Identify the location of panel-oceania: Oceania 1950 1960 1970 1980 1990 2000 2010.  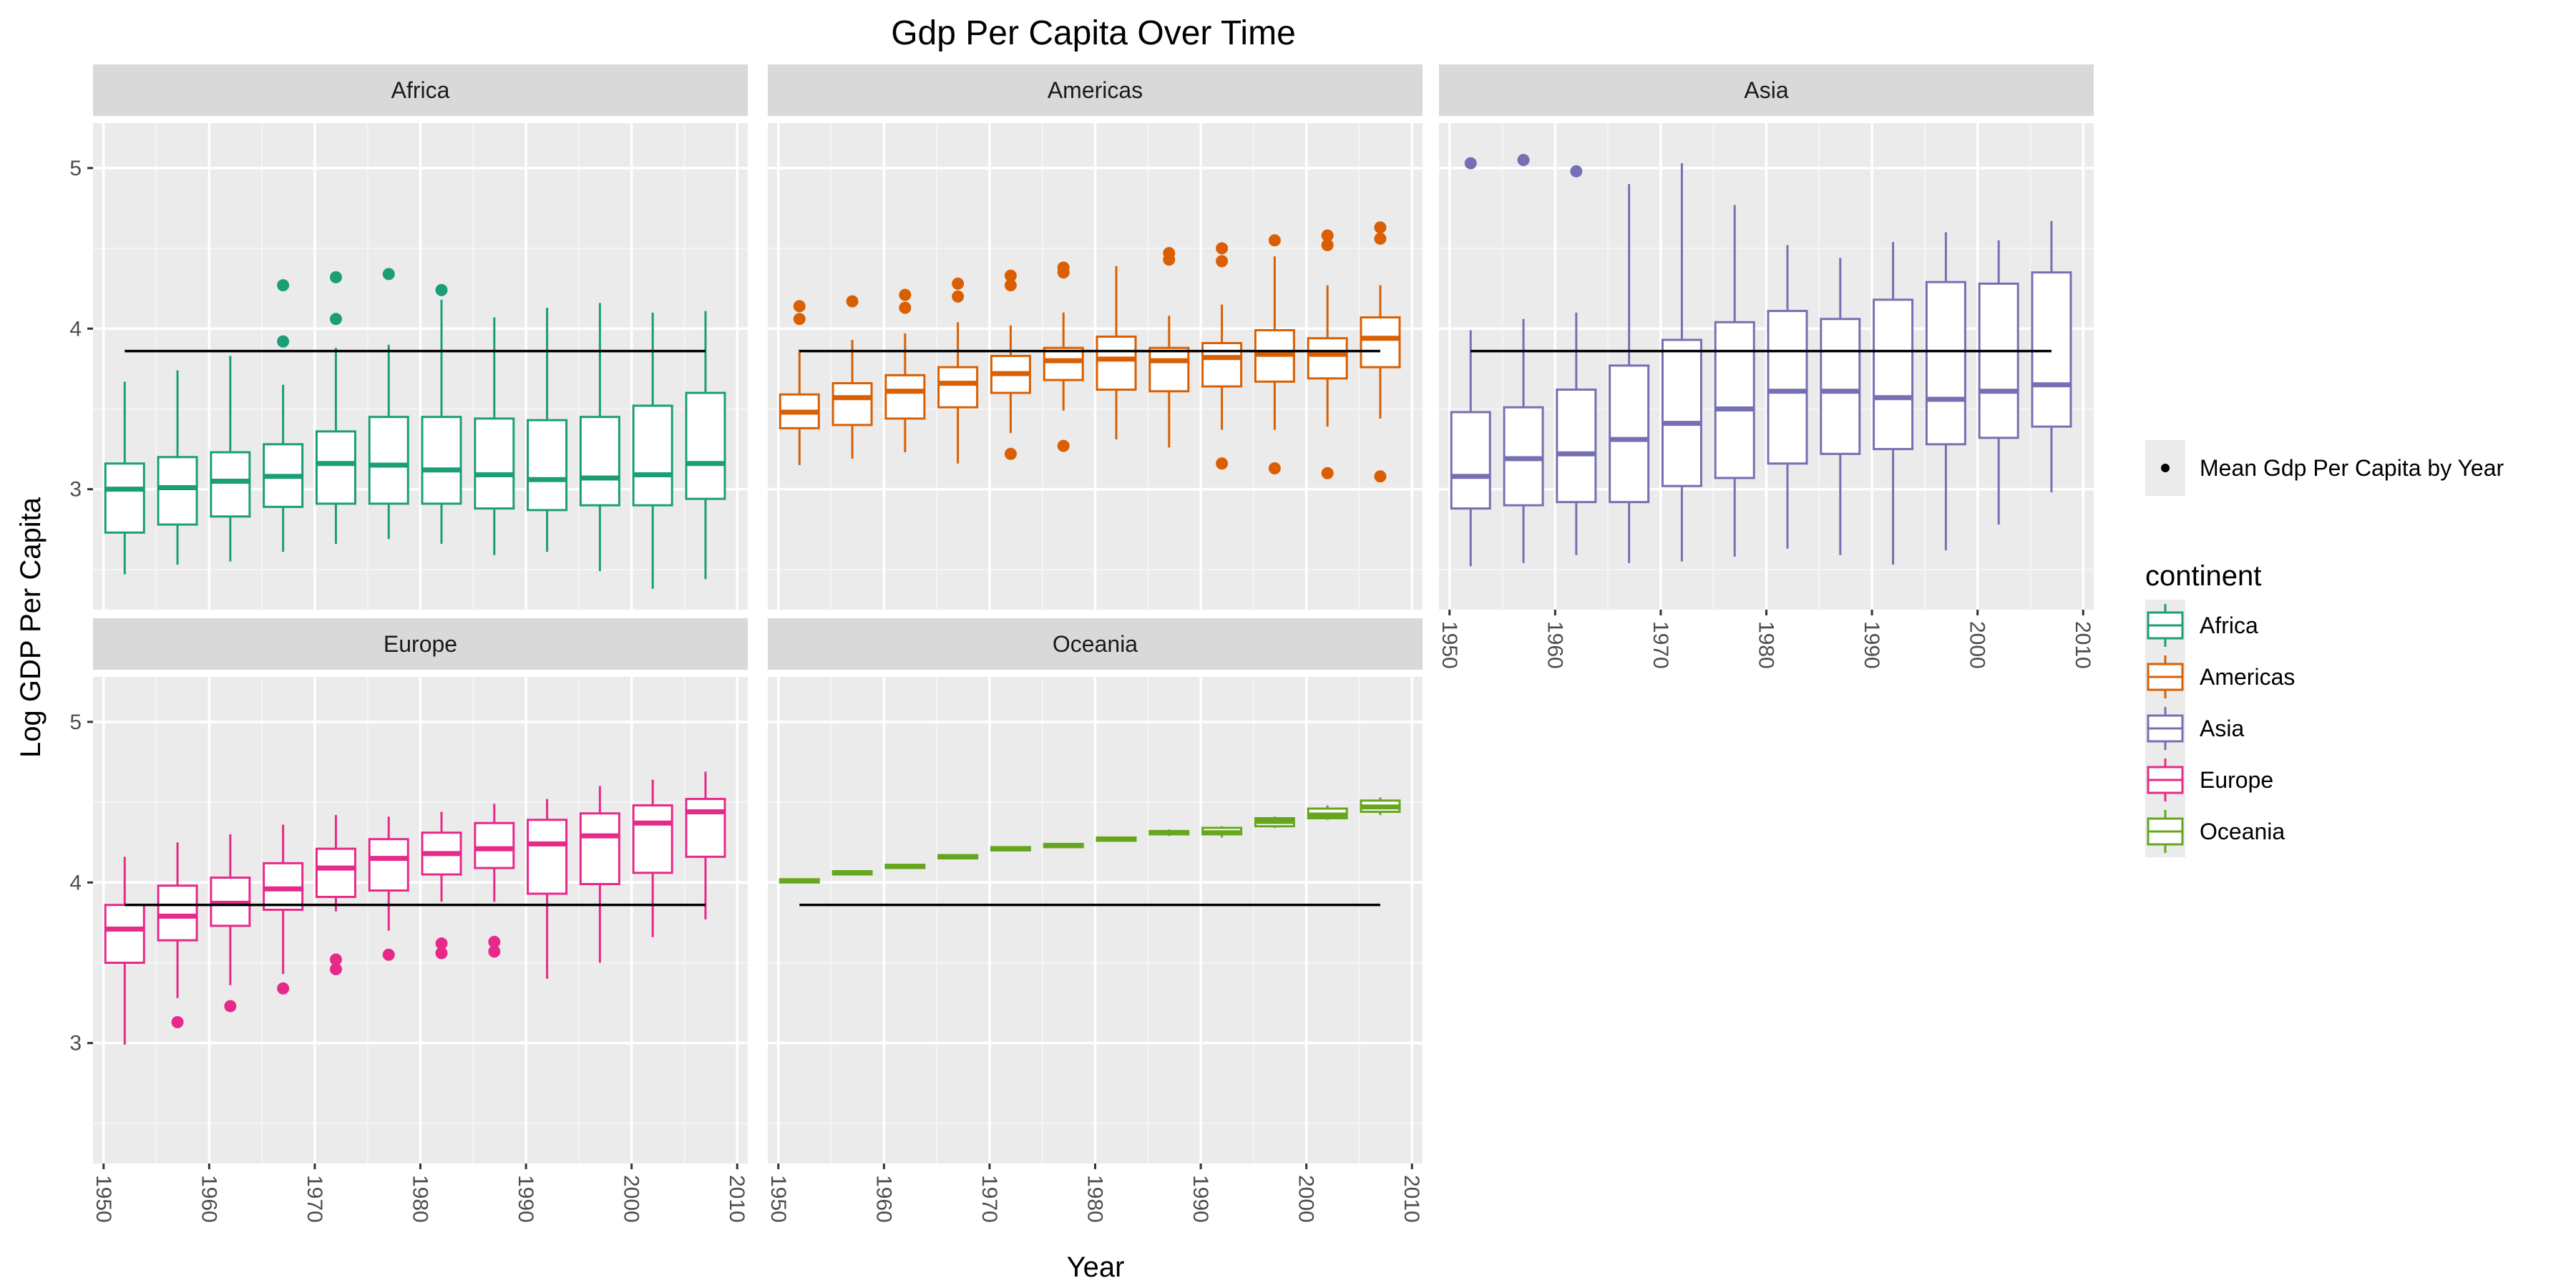
(1094, 920).